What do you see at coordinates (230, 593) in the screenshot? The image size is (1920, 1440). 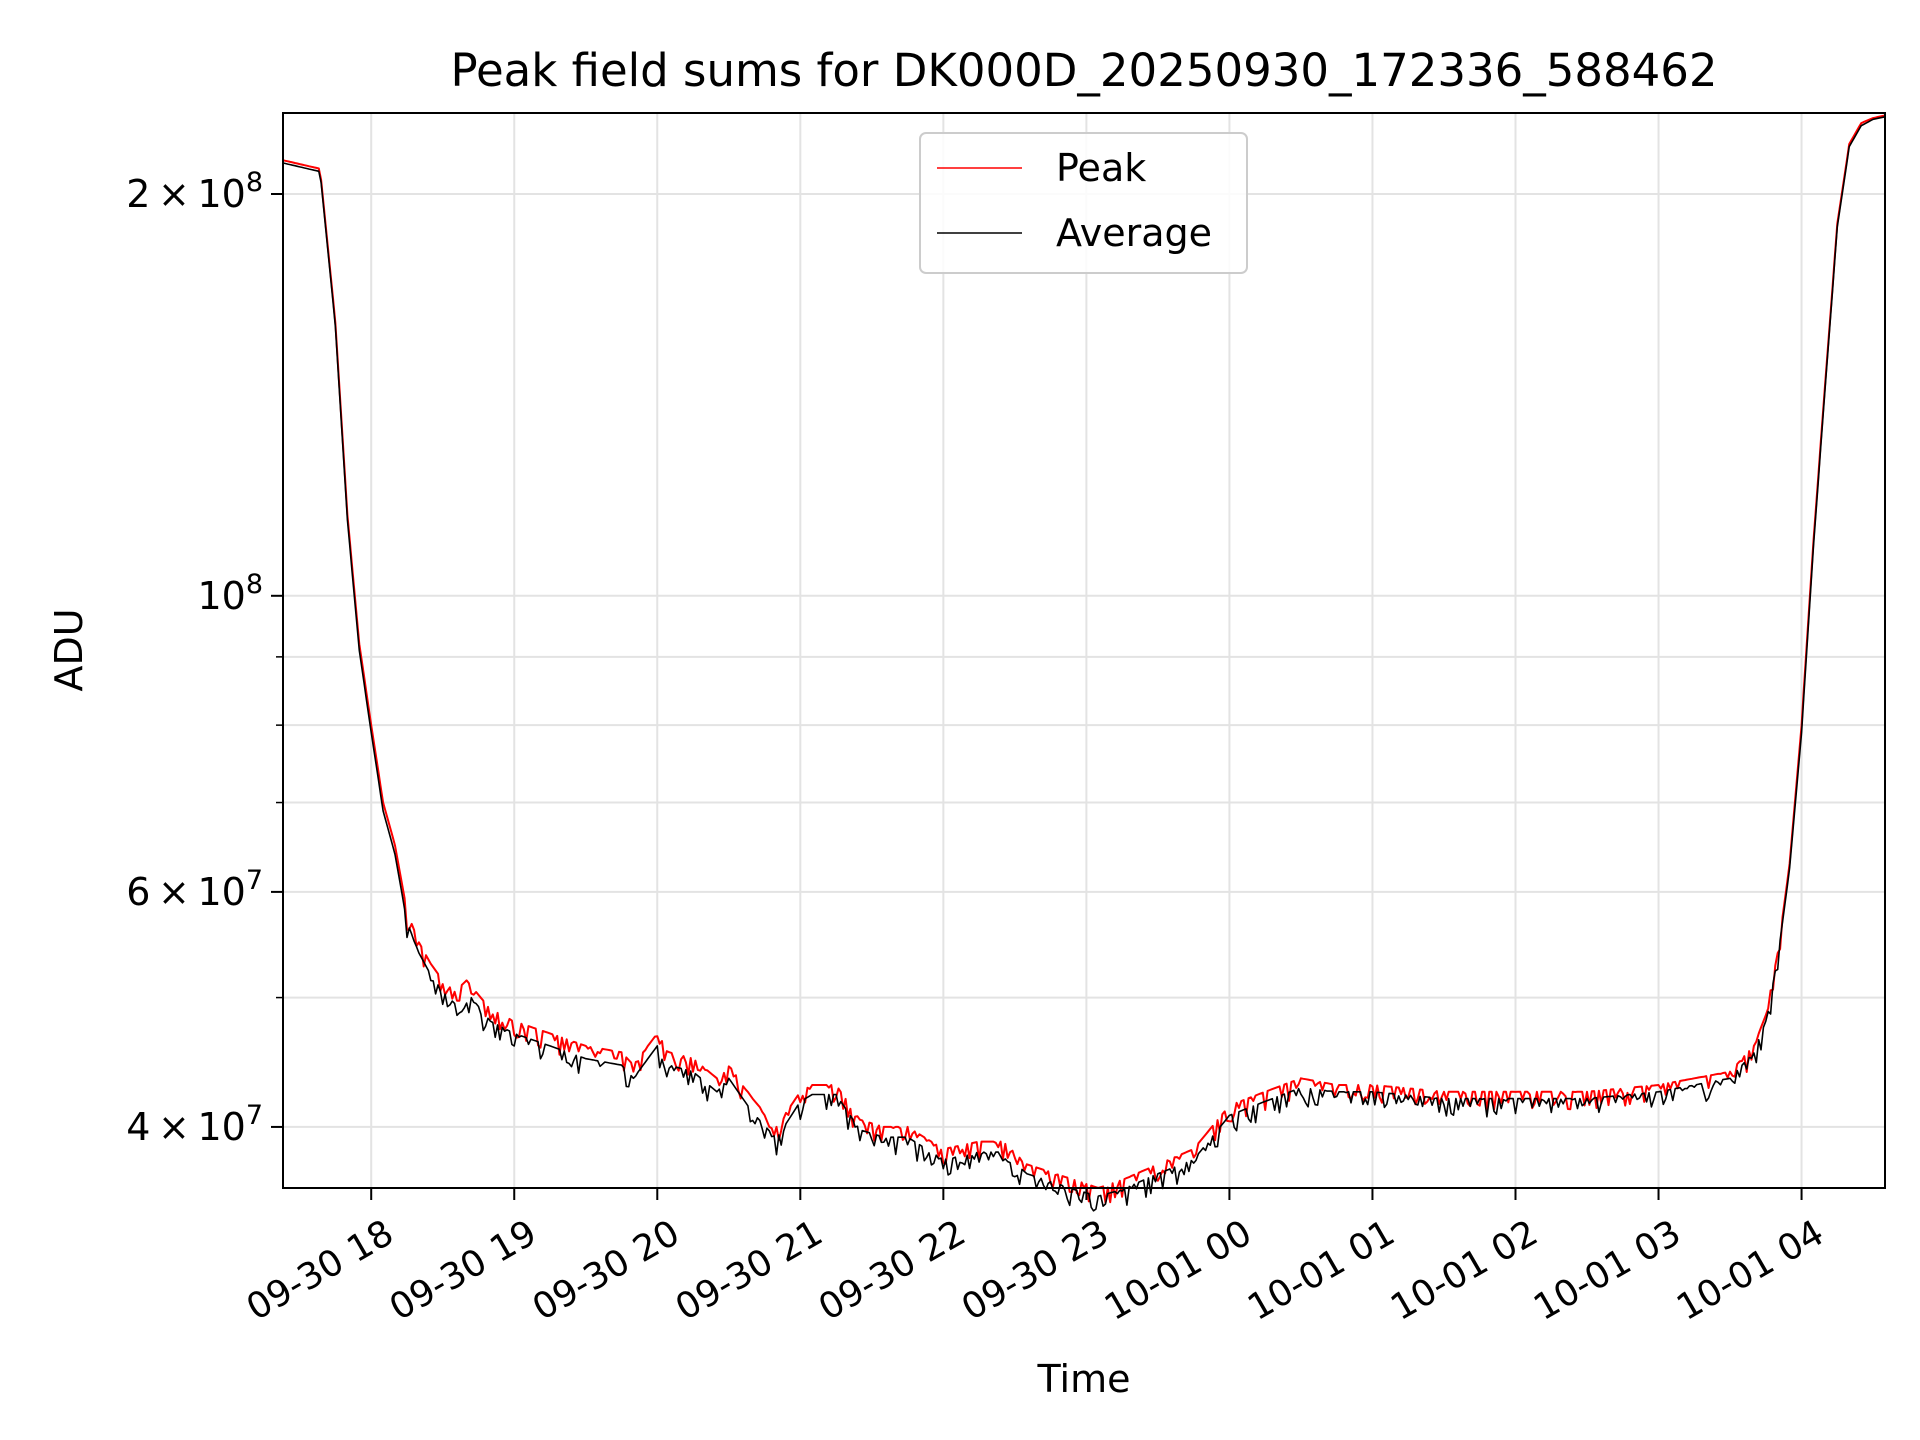 I see `y-tick-label: 108` at bounding box center [230, 593].